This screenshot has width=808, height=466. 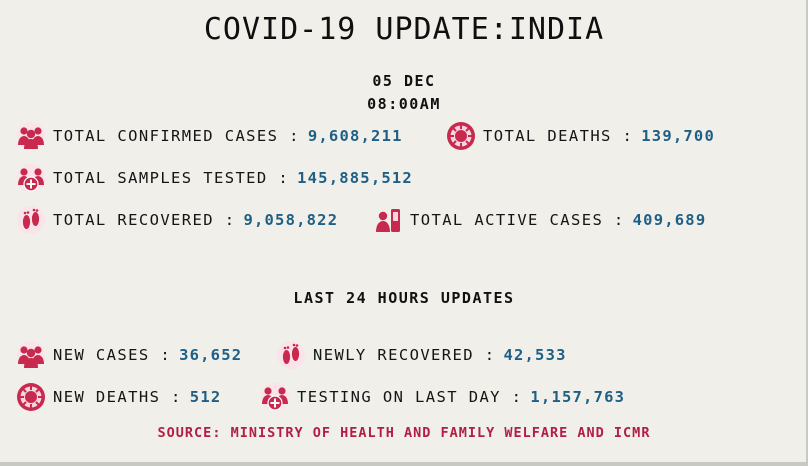 I want to click on stat-value: 145,885,512, so click(x=355, y=178).